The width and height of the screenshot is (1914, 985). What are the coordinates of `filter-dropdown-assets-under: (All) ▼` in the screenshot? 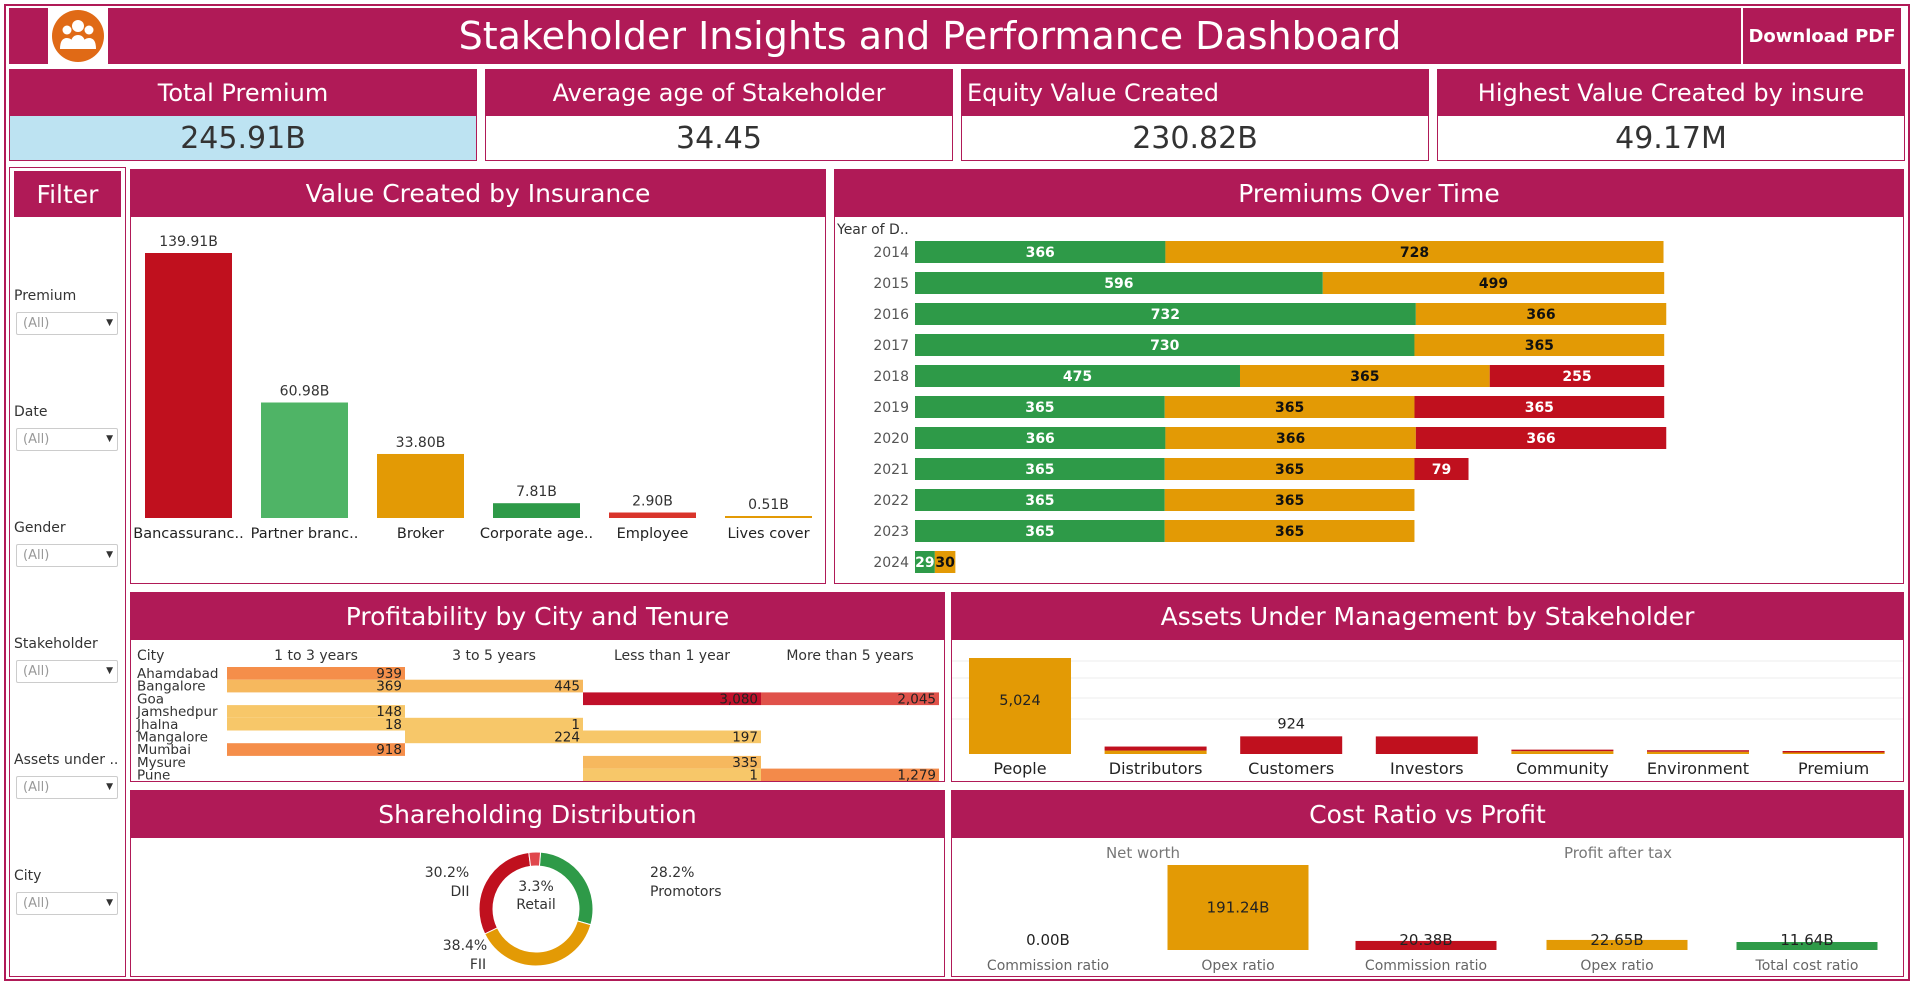 It's located at (67, 787).